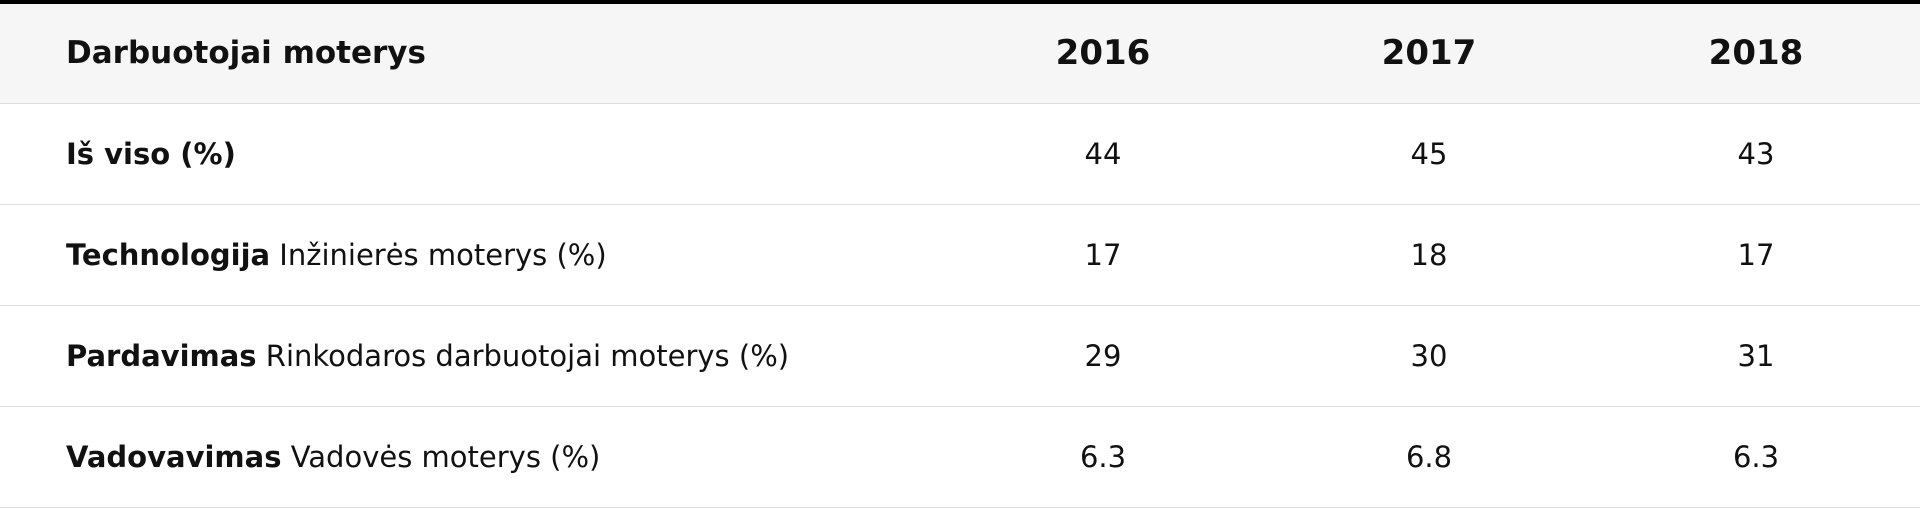  Describe the element at coordinates (445, 456) in the screenshot. I see `row-detail: Vadovės moterys (%)` at that location.